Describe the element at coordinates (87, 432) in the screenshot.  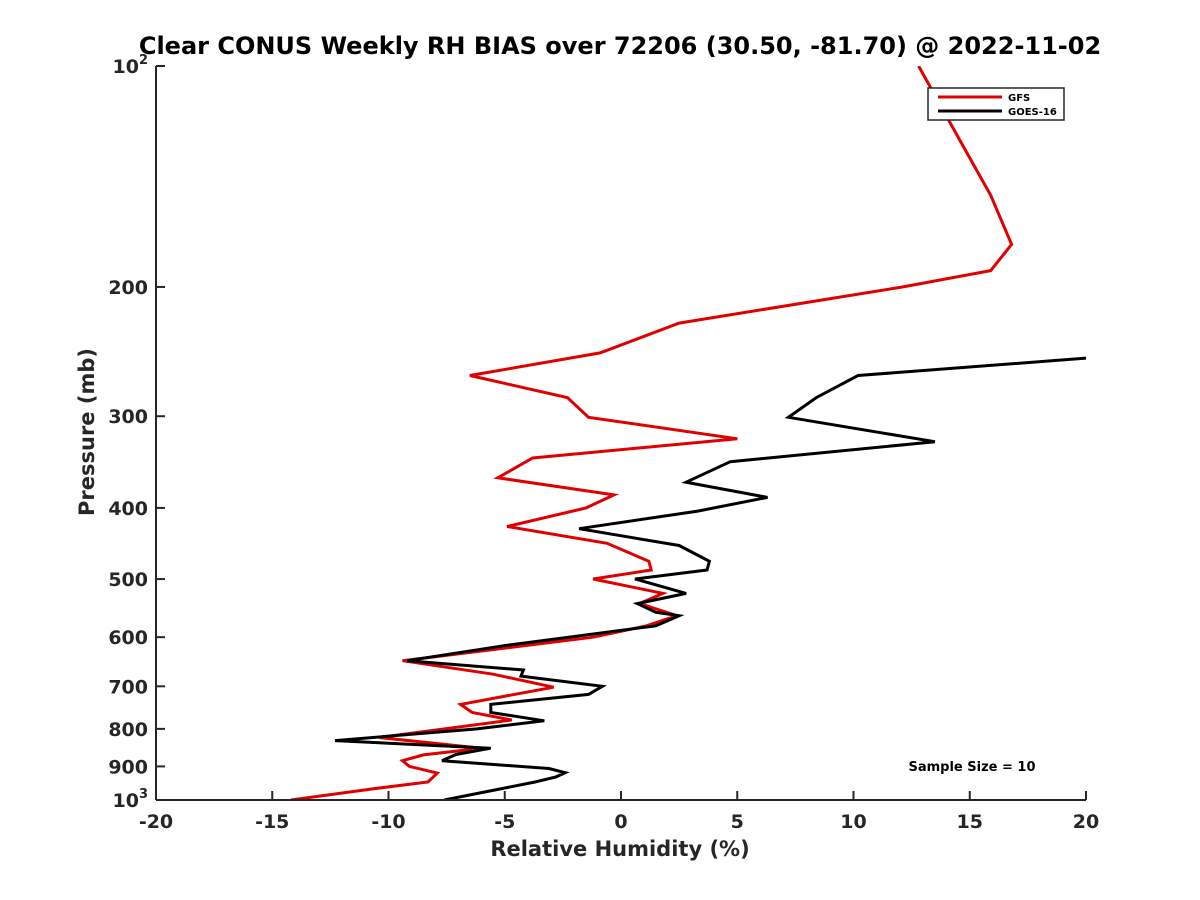
I see `y-axis-label: Pressure (mb)` at that location.